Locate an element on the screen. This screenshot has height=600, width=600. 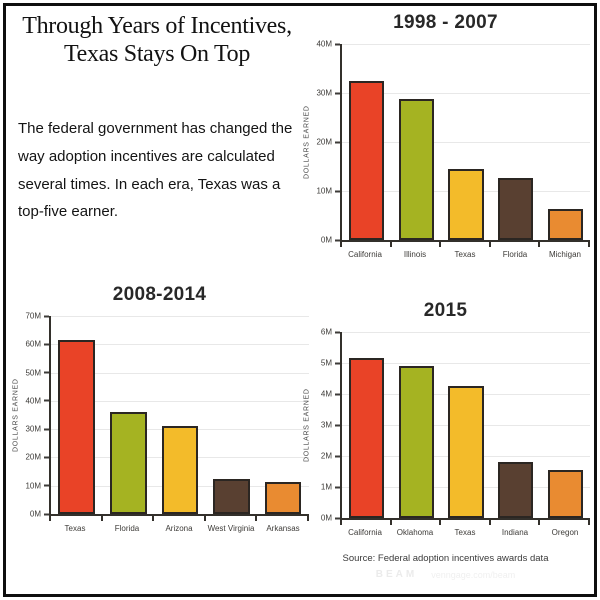
y-tick-label: 4M is located at coordinates (330, 394).